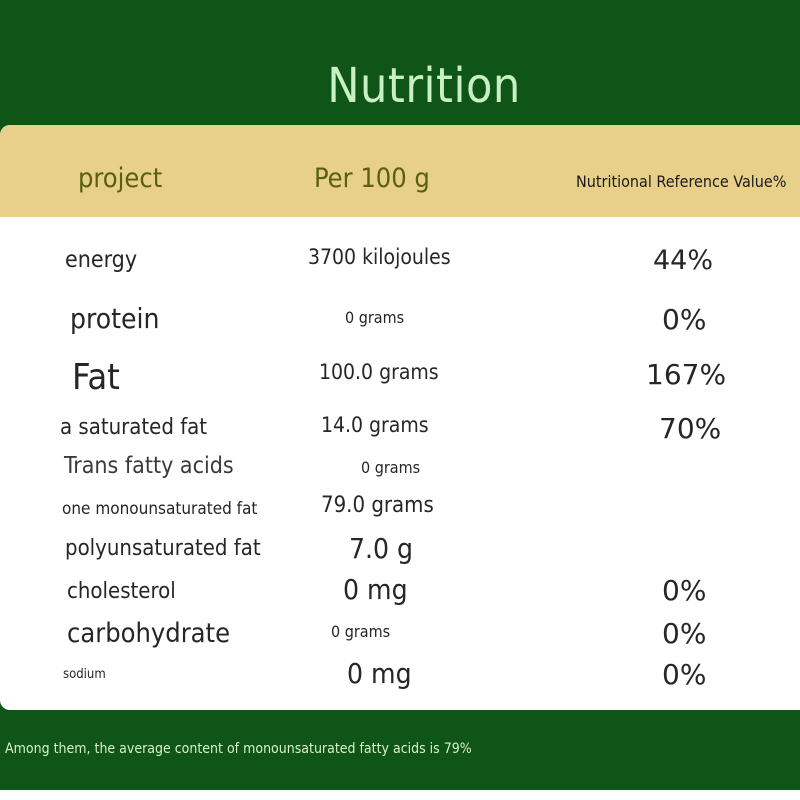 Image resolution: width=800 pixels, height=800 pixels. Describe the element at coordinates (681, 181) in the screenshot. I see `header-nrv: Nutritional Reference Value%` at that location.